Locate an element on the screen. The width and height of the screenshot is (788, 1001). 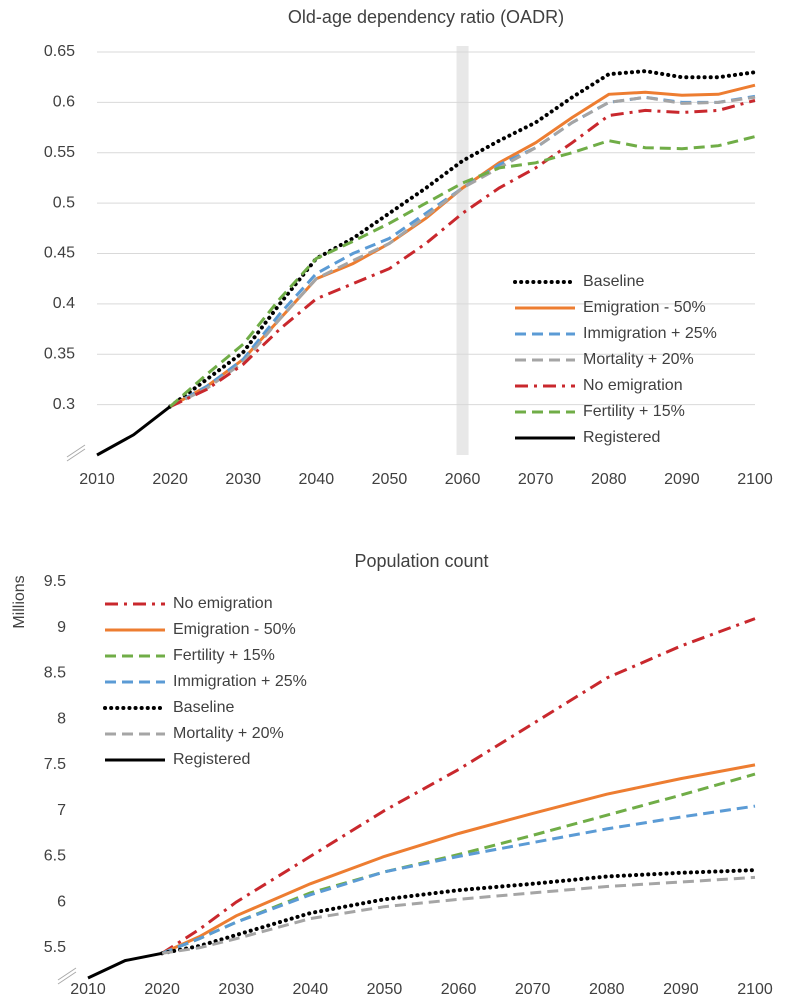
y-tick-label: 0.55 is located at coordinates (59, 152).